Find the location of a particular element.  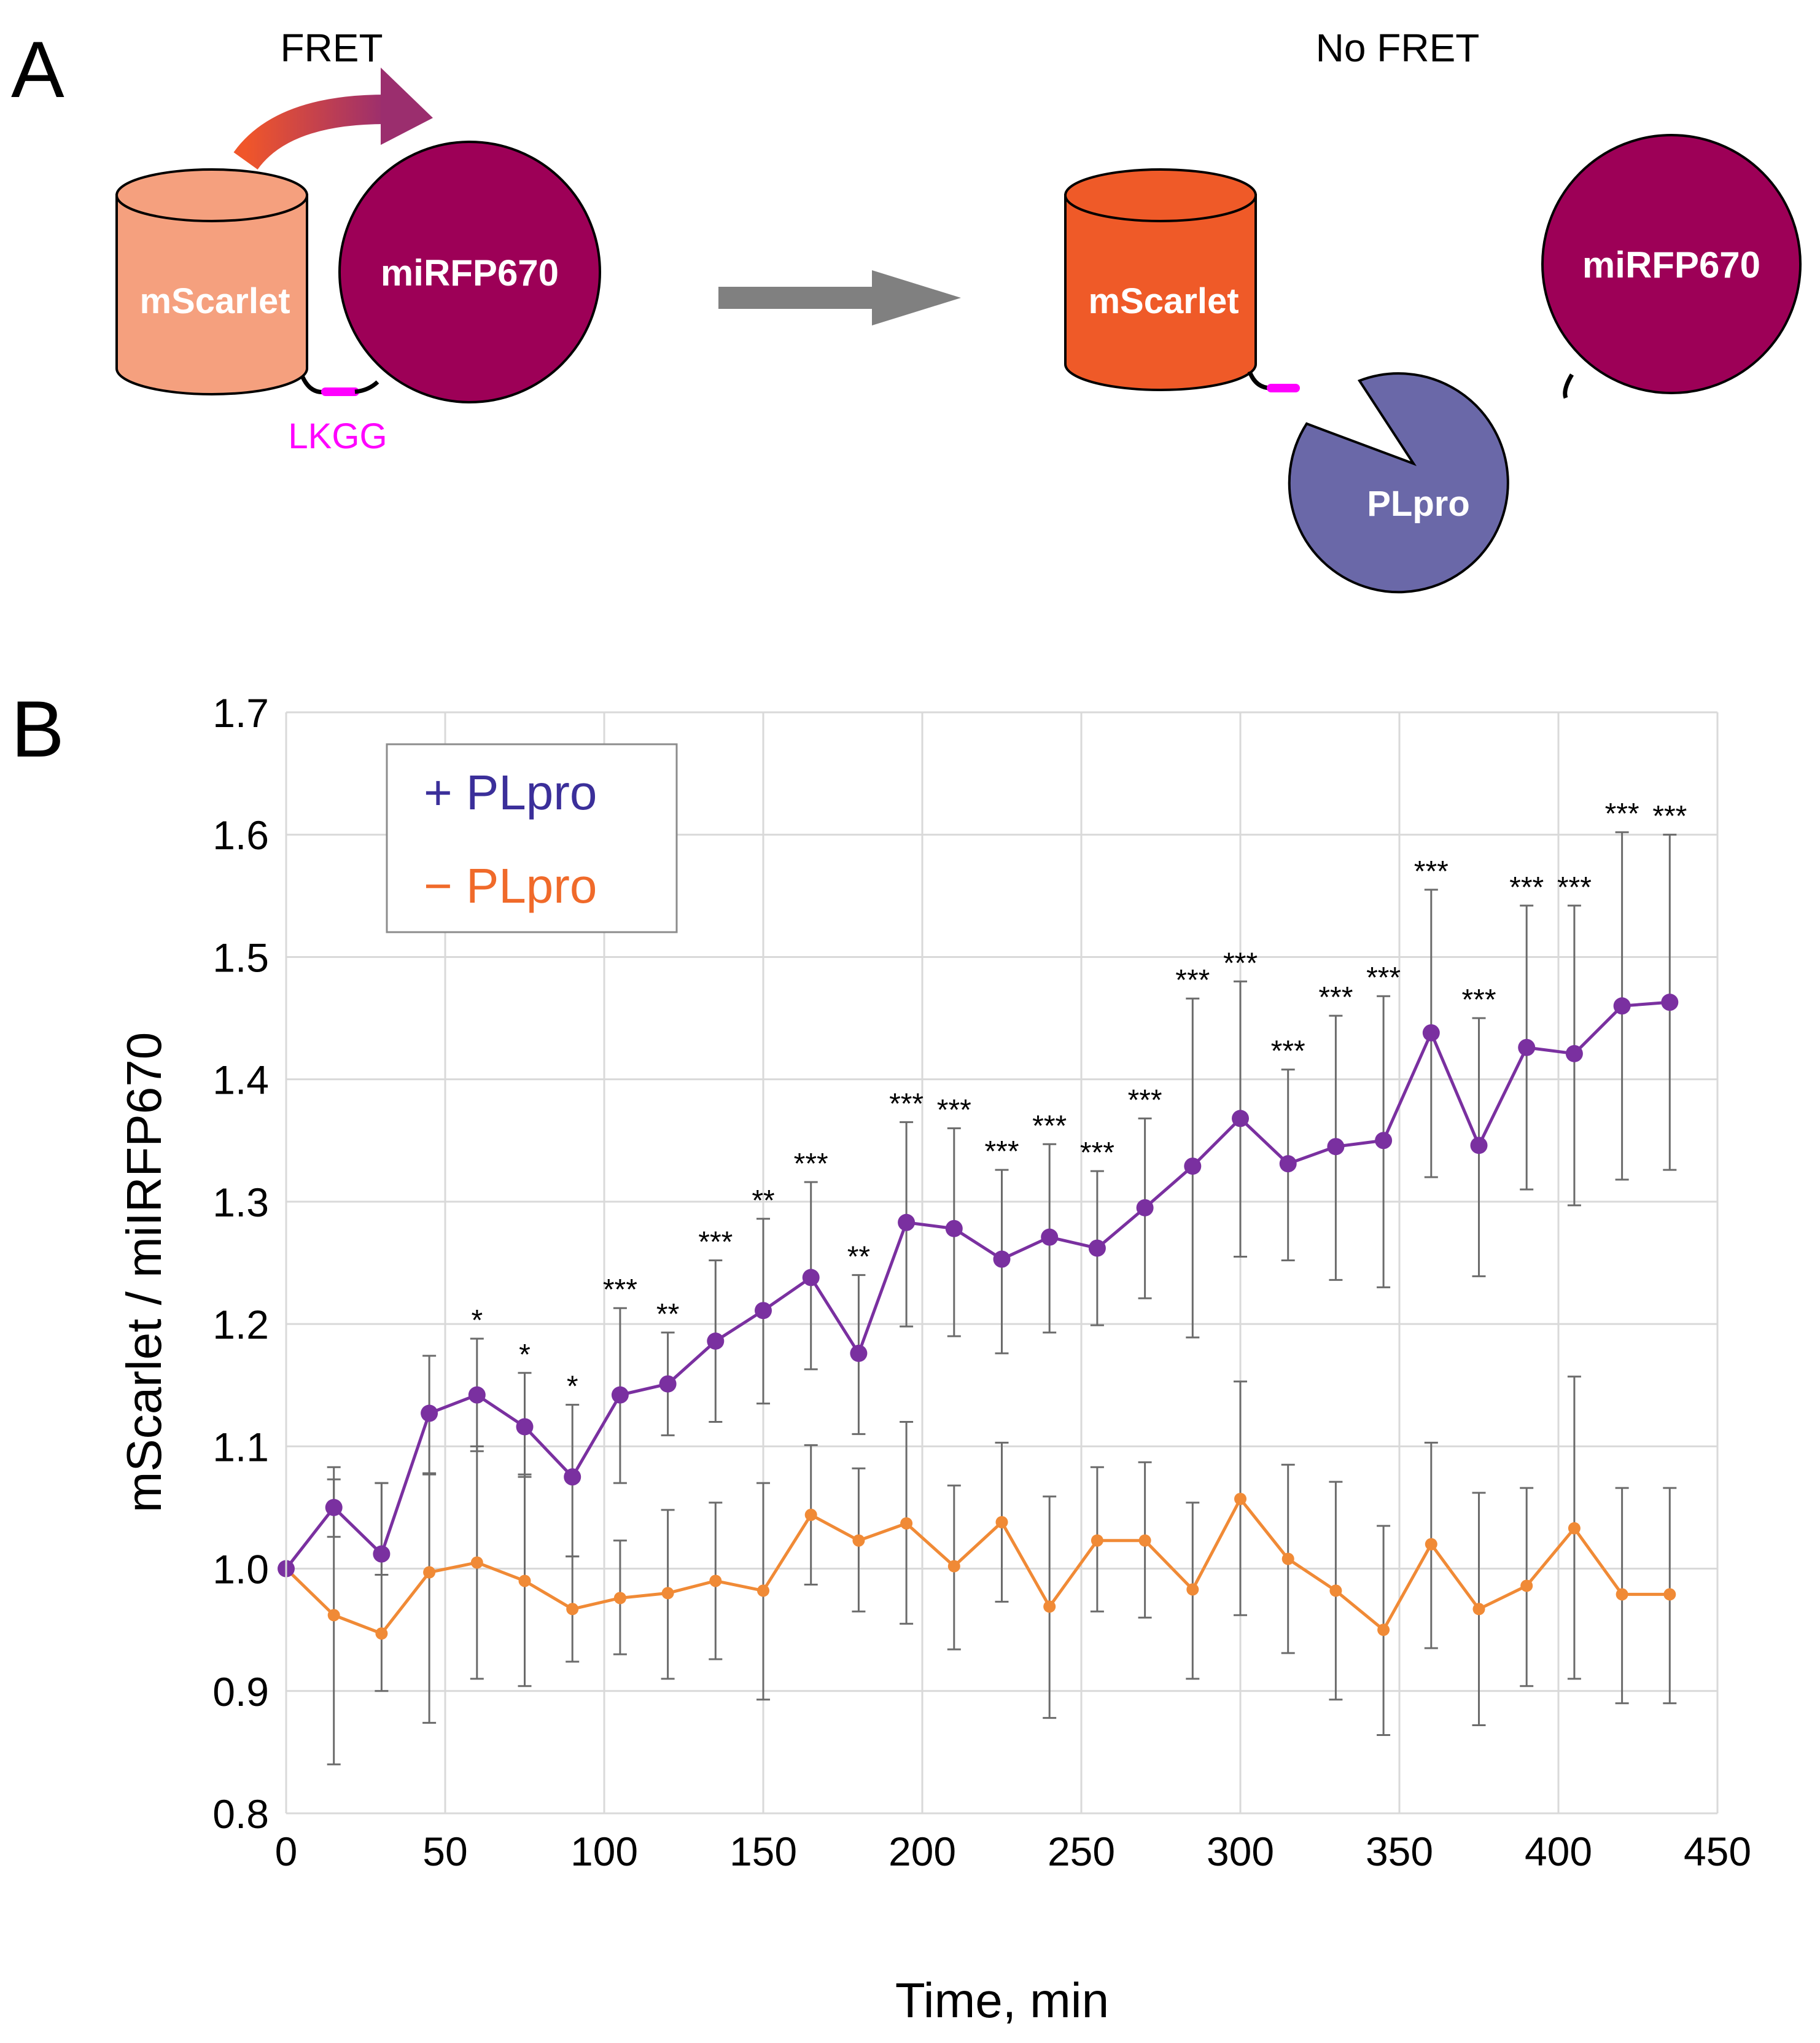

plpro-label: PLpro is located at coordinates (1418, 504).